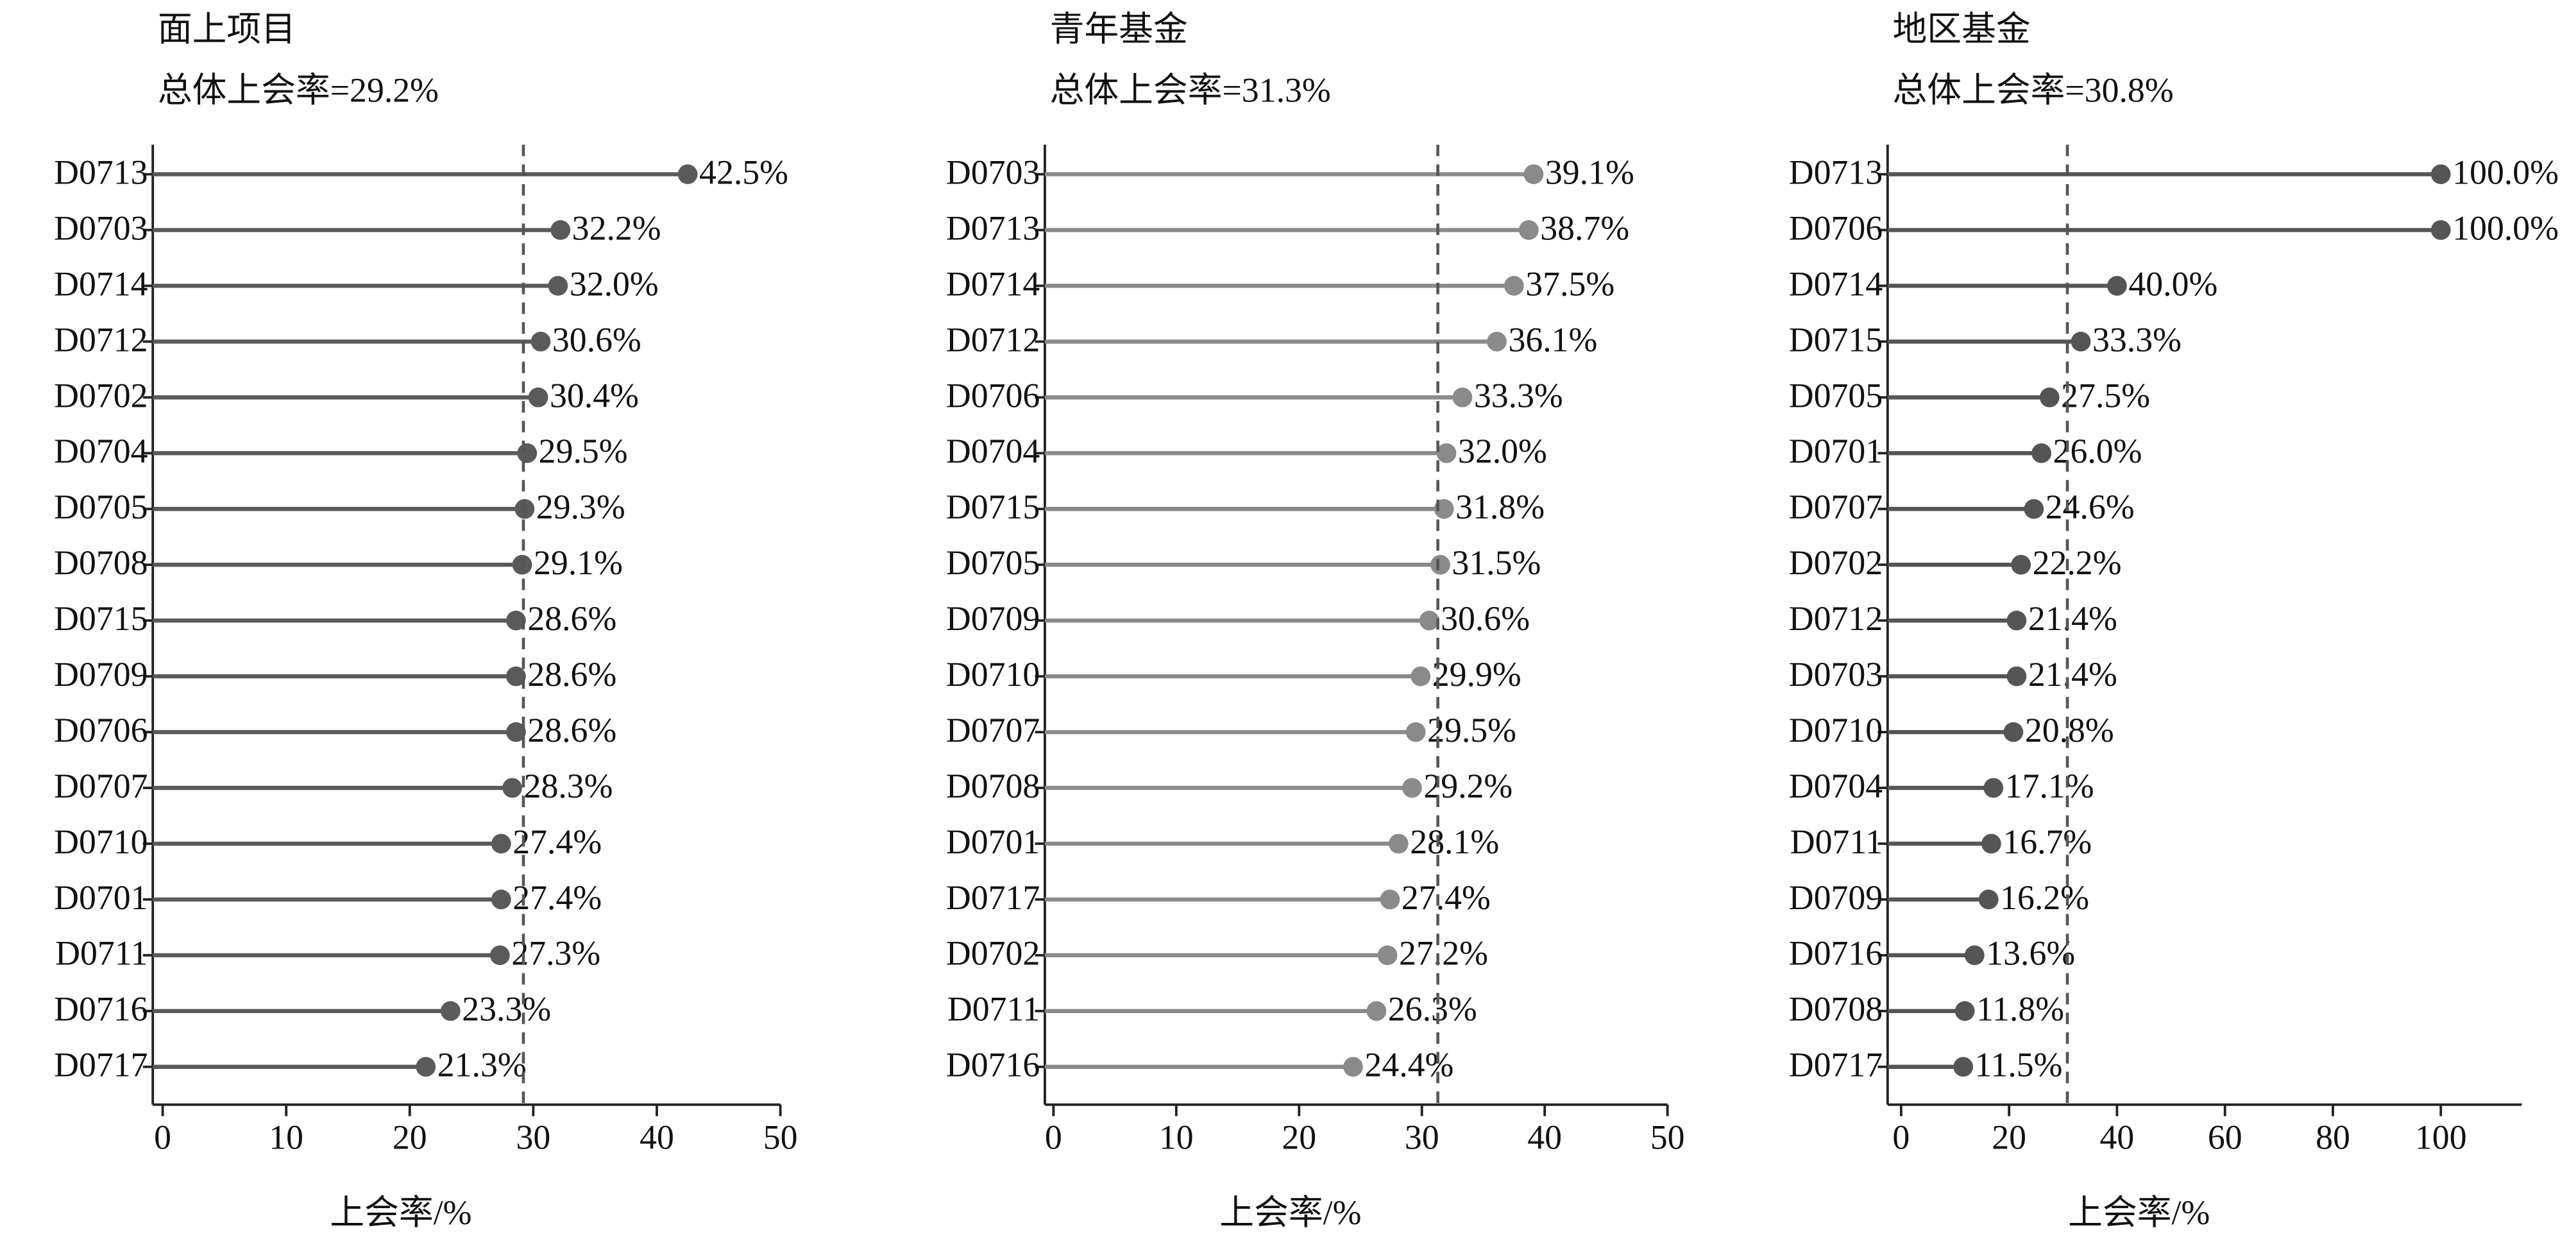  What do you see at coordinates (616, 228) in the screenshot?
I see `value-label: 32.2%` at bounding box center [616, 228].